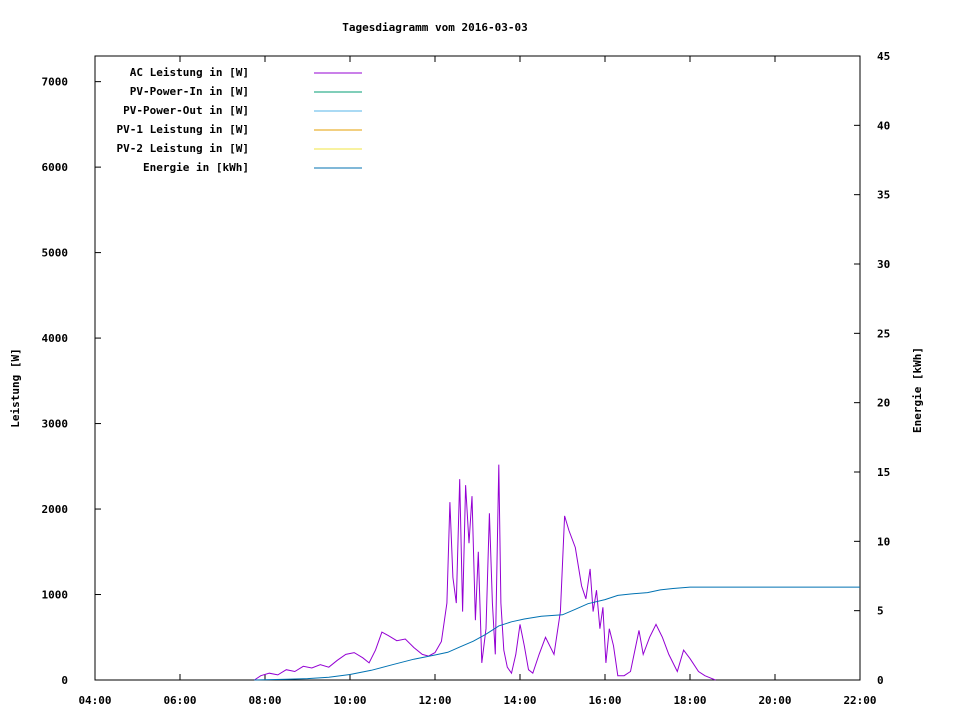  I want to click on y2-tick-label: 25, so click(883, 333).